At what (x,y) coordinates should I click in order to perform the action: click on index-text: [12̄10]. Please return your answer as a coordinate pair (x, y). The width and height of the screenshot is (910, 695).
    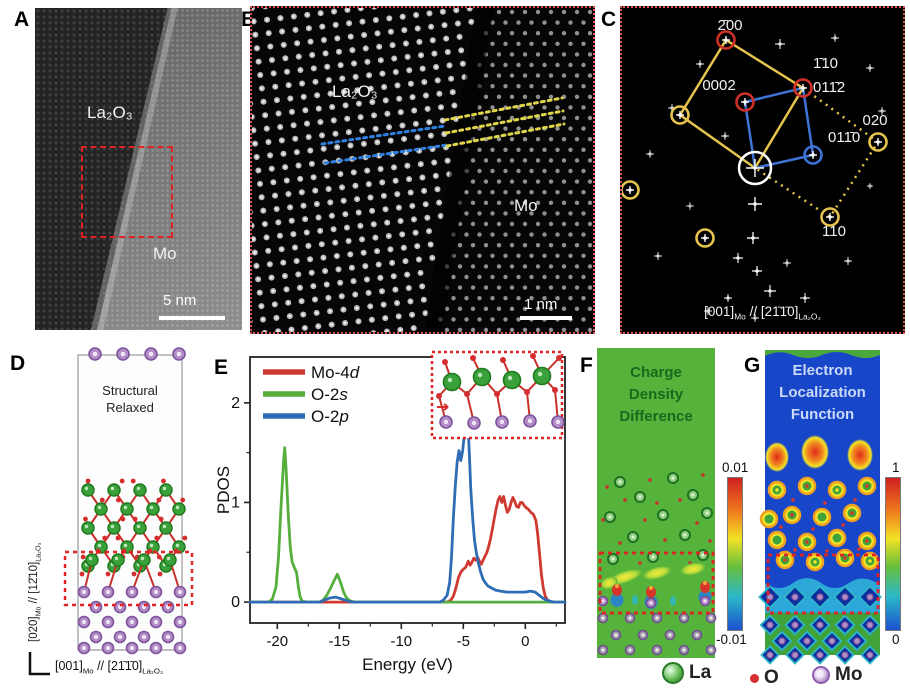
    Looking at the image, I should click on (34, 577).